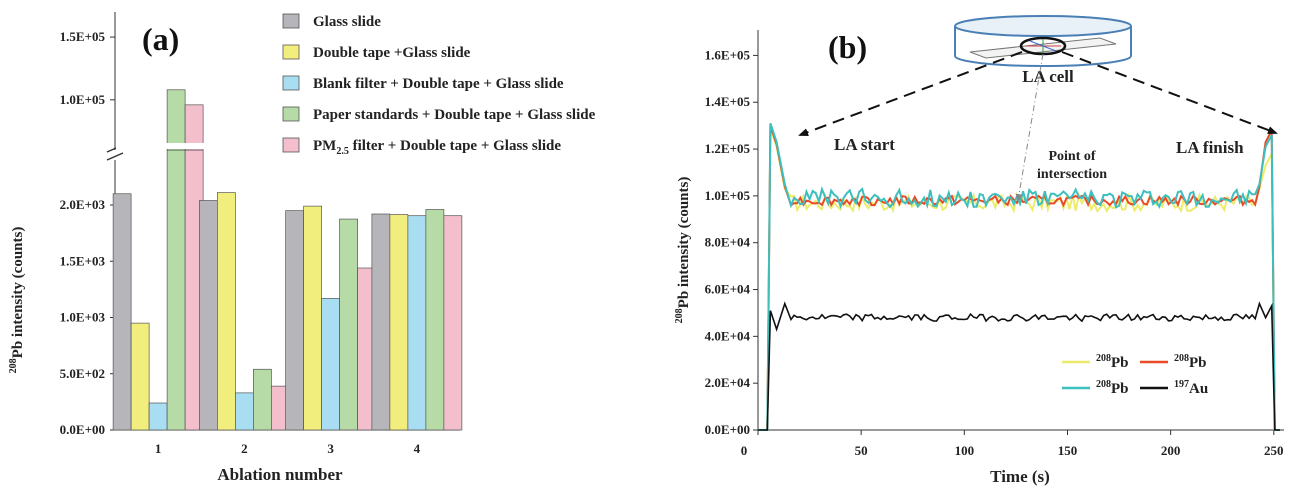  I want to click on x-tick-label: 150, so click(1068, 450).